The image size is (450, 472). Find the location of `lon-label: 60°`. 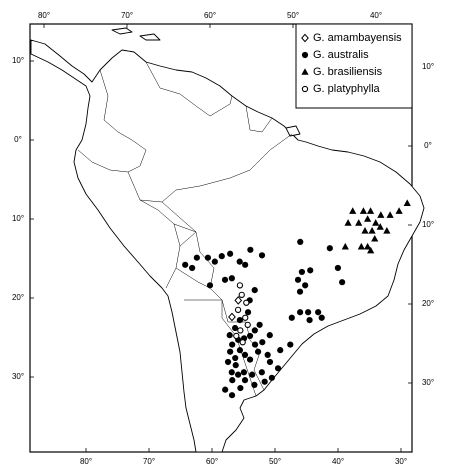

lon-label: 60° is located at coordinates (210, 15).